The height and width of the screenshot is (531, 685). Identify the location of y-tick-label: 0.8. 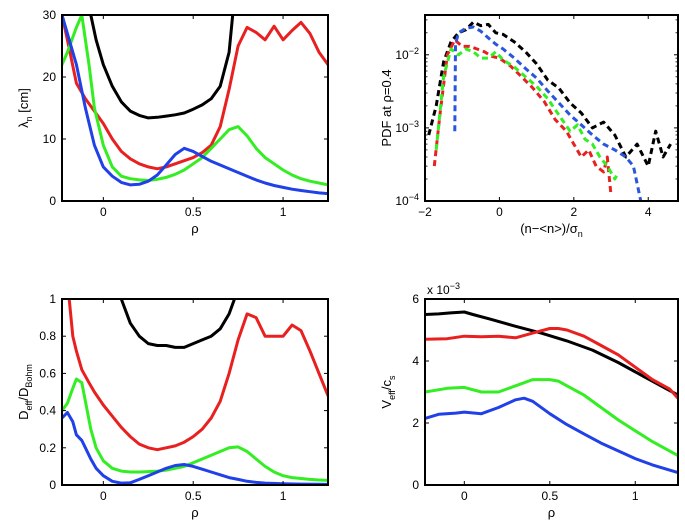
(47, 336).